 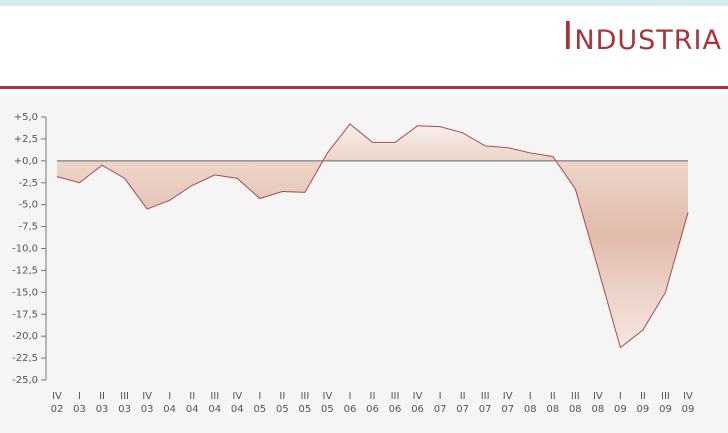 I want to click on x-tick-label: II 09, so click(x=643, y=403).